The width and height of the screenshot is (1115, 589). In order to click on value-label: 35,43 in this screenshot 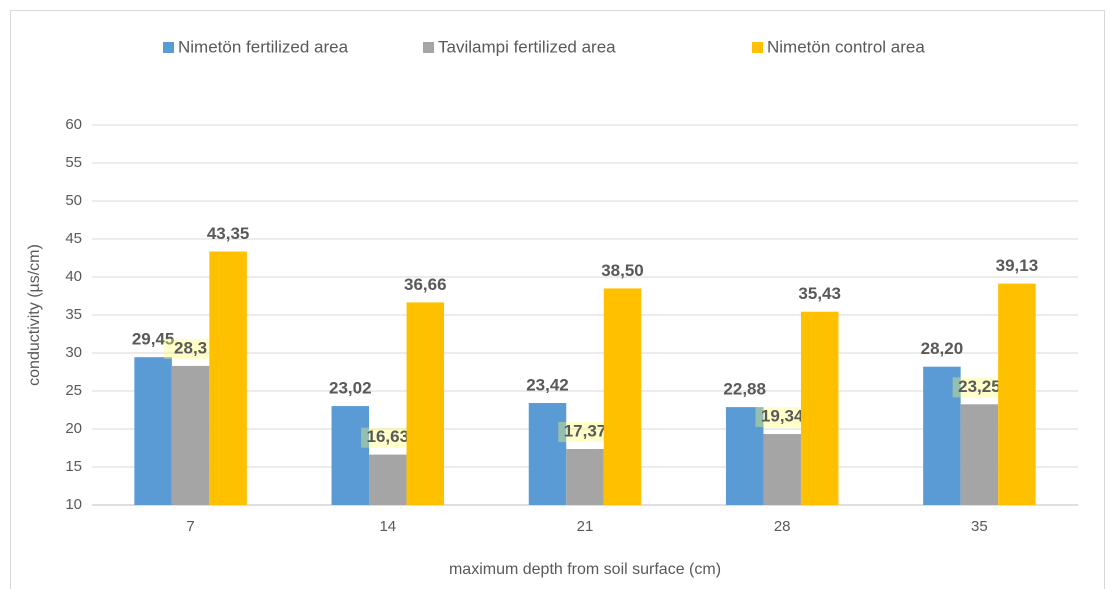, I will do `click(819, 293)`.